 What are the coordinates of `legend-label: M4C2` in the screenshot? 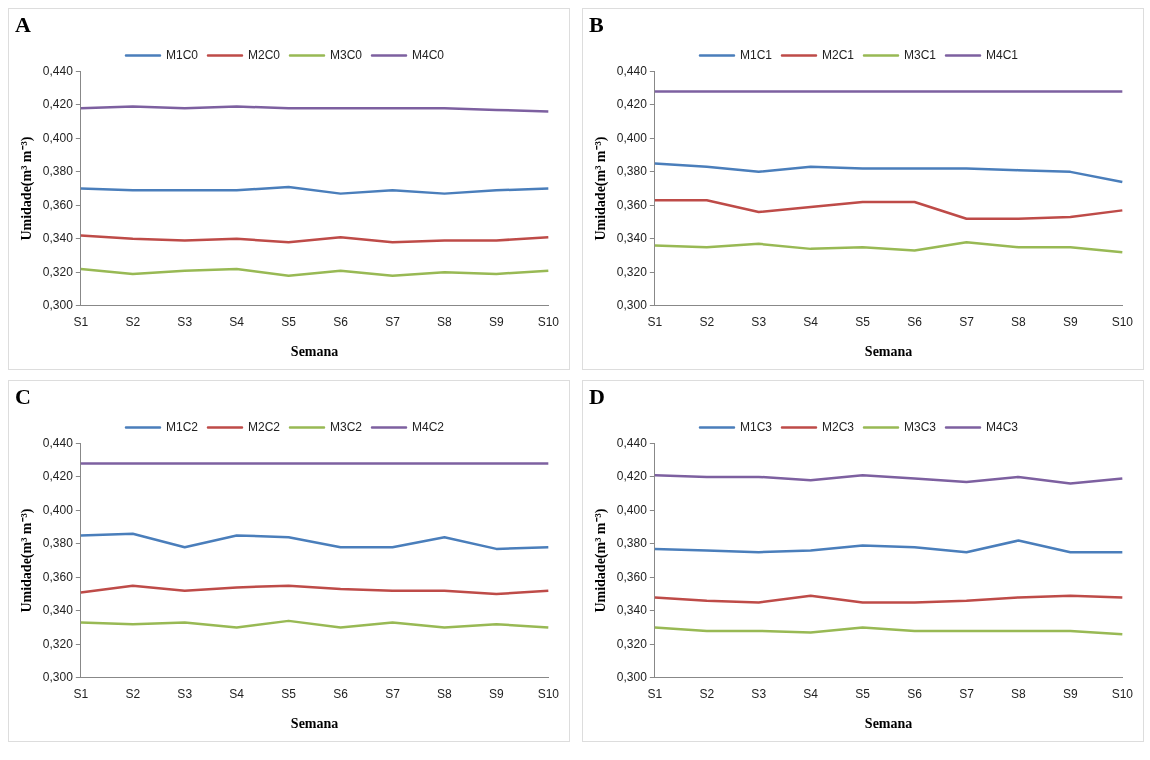 It's located at (428, 426).